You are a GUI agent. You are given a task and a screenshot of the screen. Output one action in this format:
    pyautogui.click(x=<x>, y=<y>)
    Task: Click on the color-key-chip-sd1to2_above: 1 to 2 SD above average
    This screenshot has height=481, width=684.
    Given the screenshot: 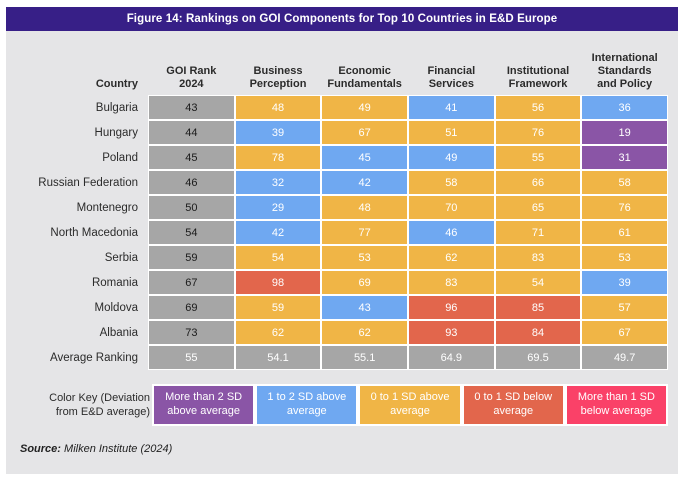 What is the action you would take?
    pyautogui.click(x=307, y=405)
    